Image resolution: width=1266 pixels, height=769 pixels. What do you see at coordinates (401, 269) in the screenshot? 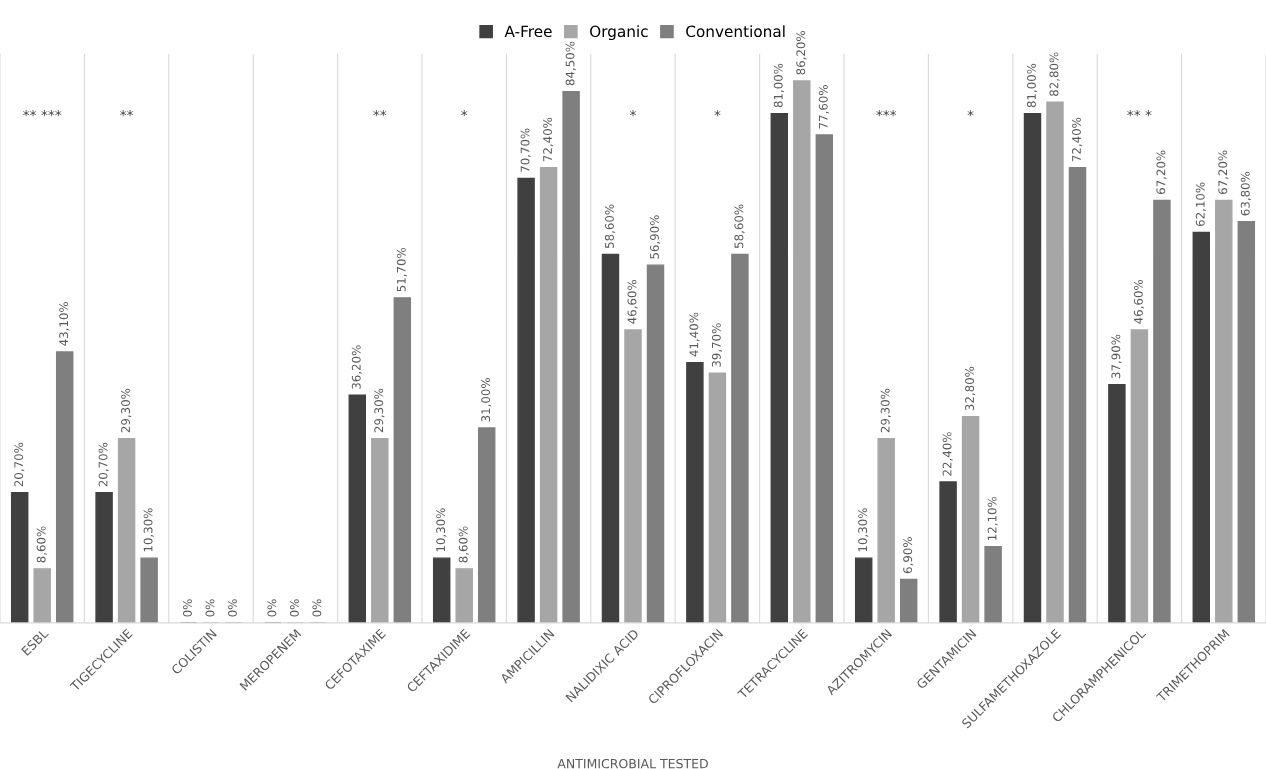
I see `data-label: 51,70%` at bounding box center [401, 269].